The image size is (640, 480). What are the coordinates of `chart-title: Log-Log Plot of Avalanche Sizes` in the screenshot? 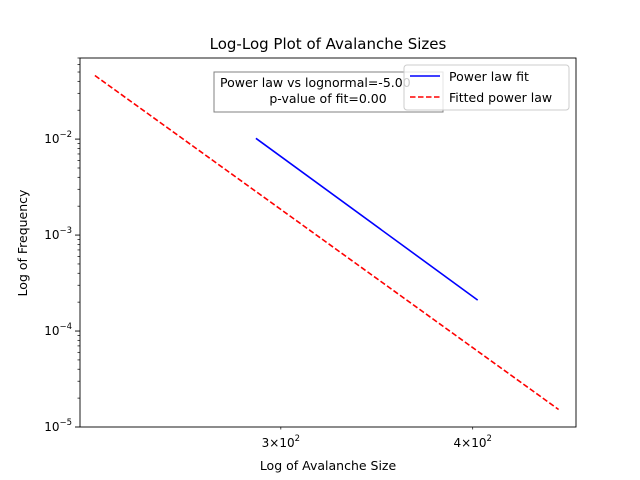 It's located at (328, 44).